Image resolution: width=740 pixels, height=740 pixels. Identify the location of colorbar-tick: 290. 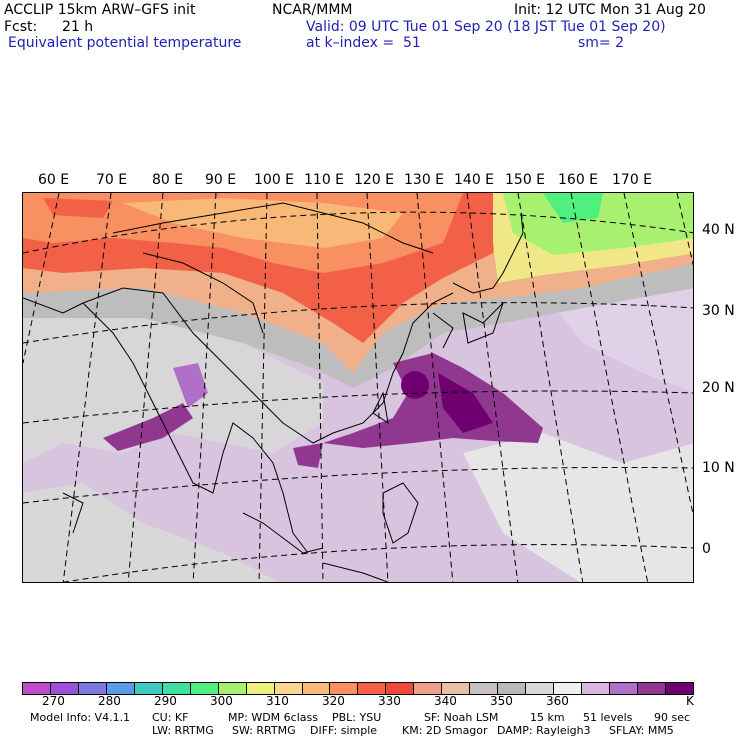
(165, 701).